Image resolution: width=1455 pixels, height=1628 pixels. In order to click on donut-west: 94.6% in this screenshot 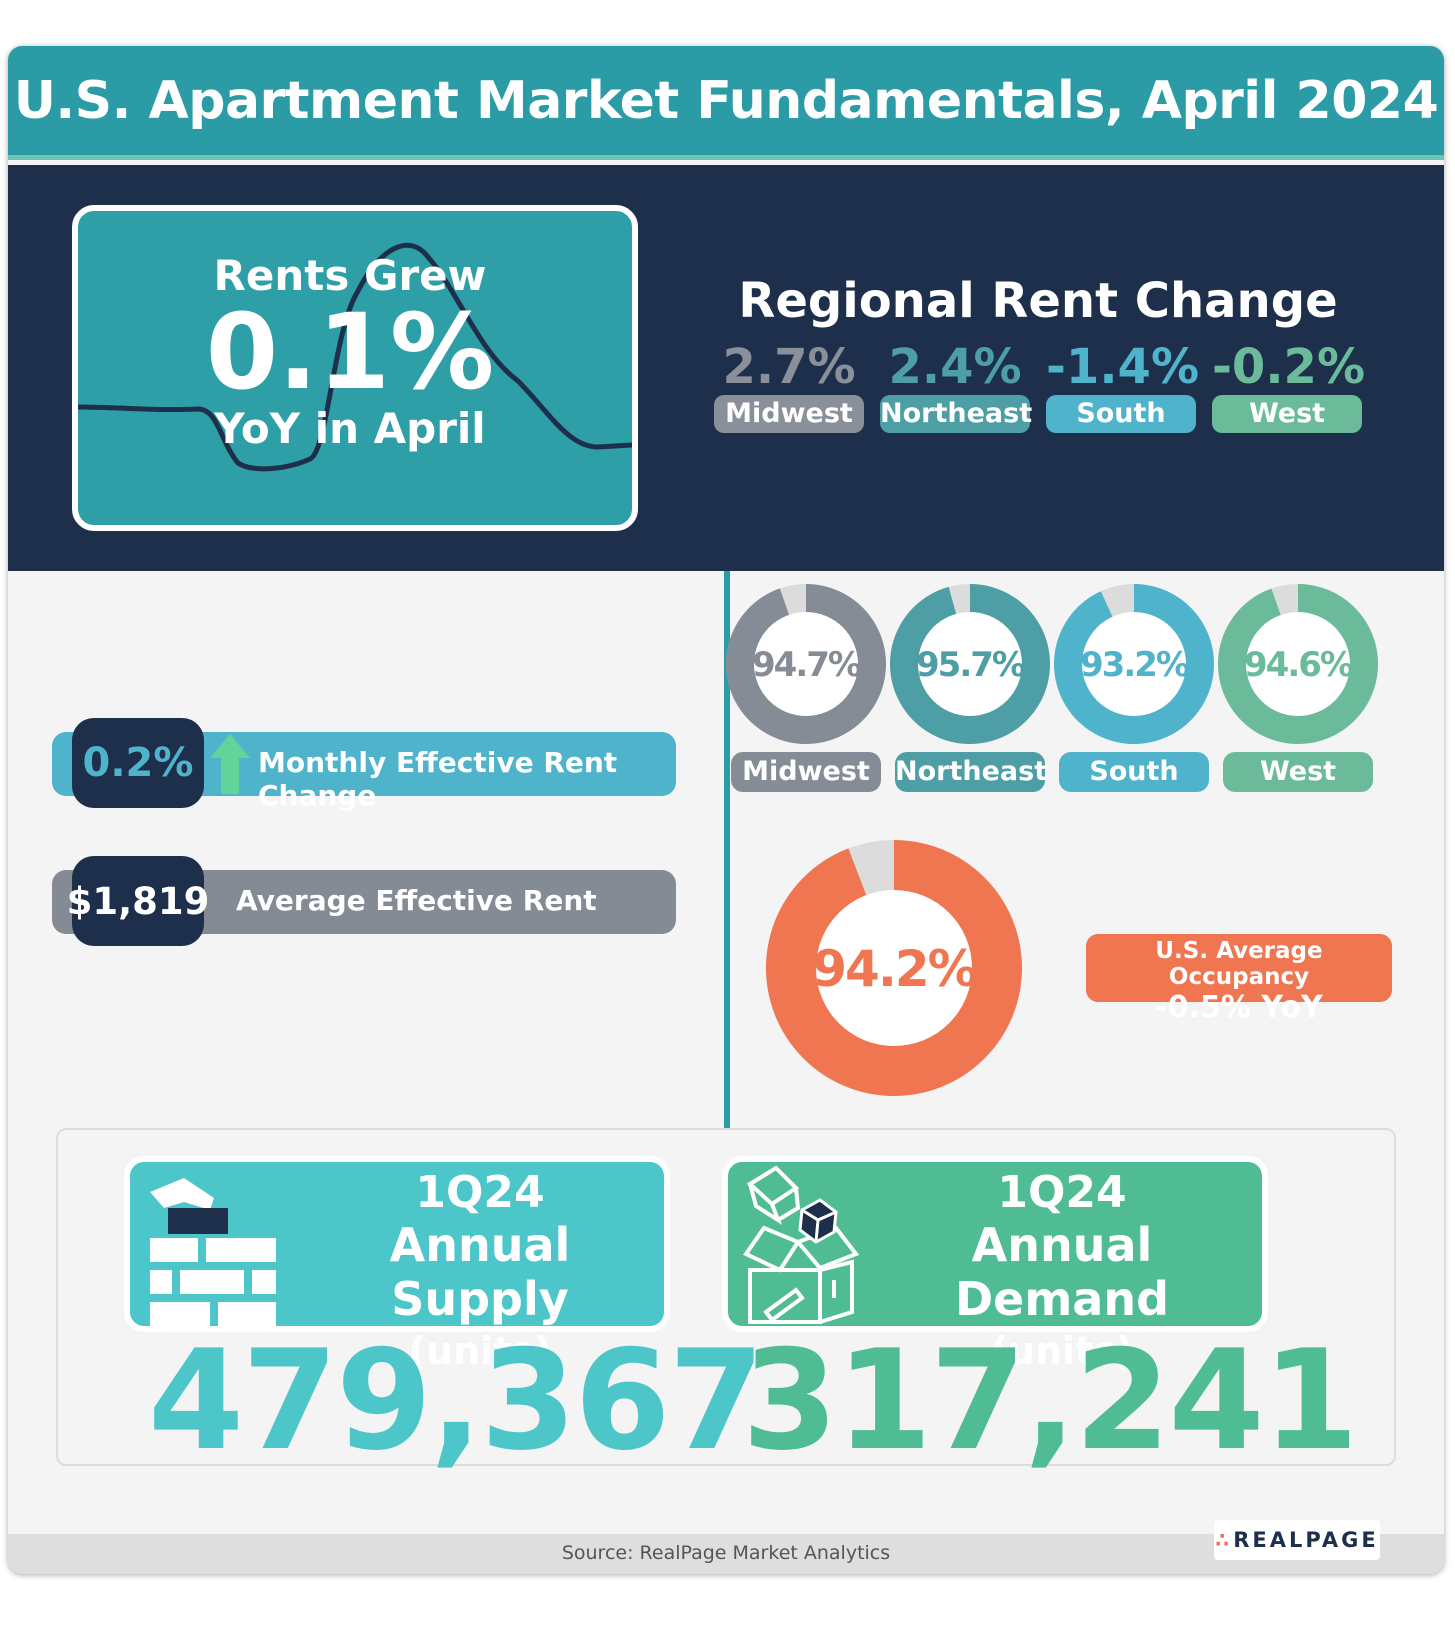, I will do `click(1298, 664)`.